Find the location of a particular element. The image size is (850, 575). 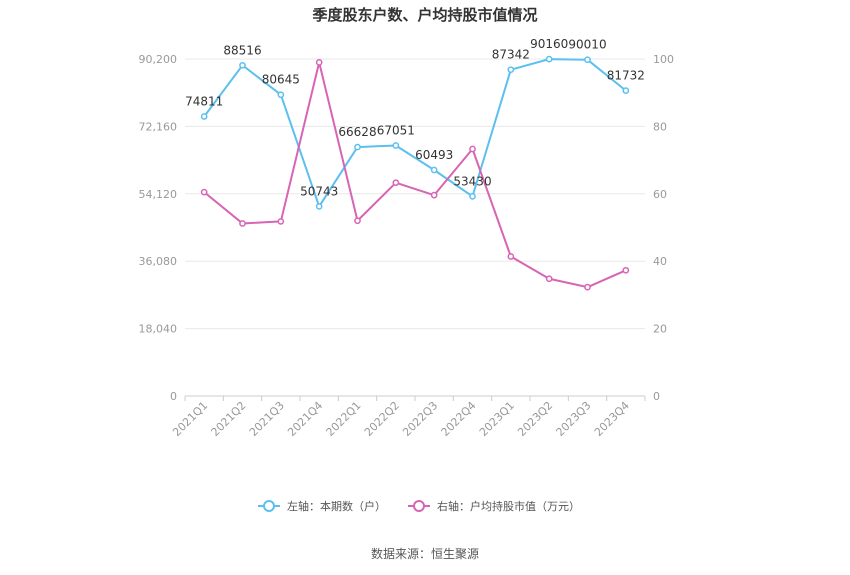

right-tick-label: 20 is located at coordinates (660, 329).